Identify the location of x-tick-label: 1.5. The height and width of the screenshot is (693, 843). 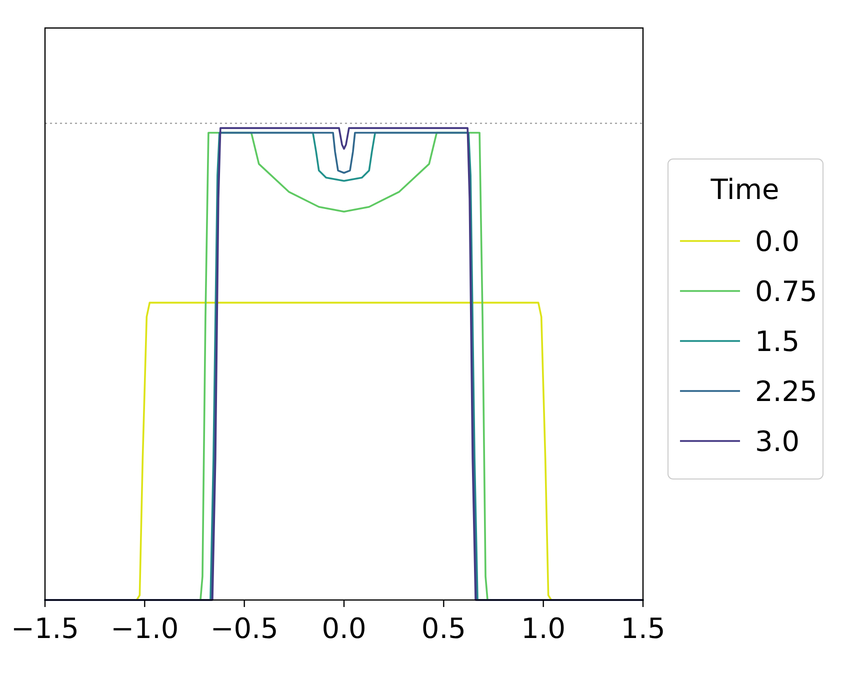
(643, 628).